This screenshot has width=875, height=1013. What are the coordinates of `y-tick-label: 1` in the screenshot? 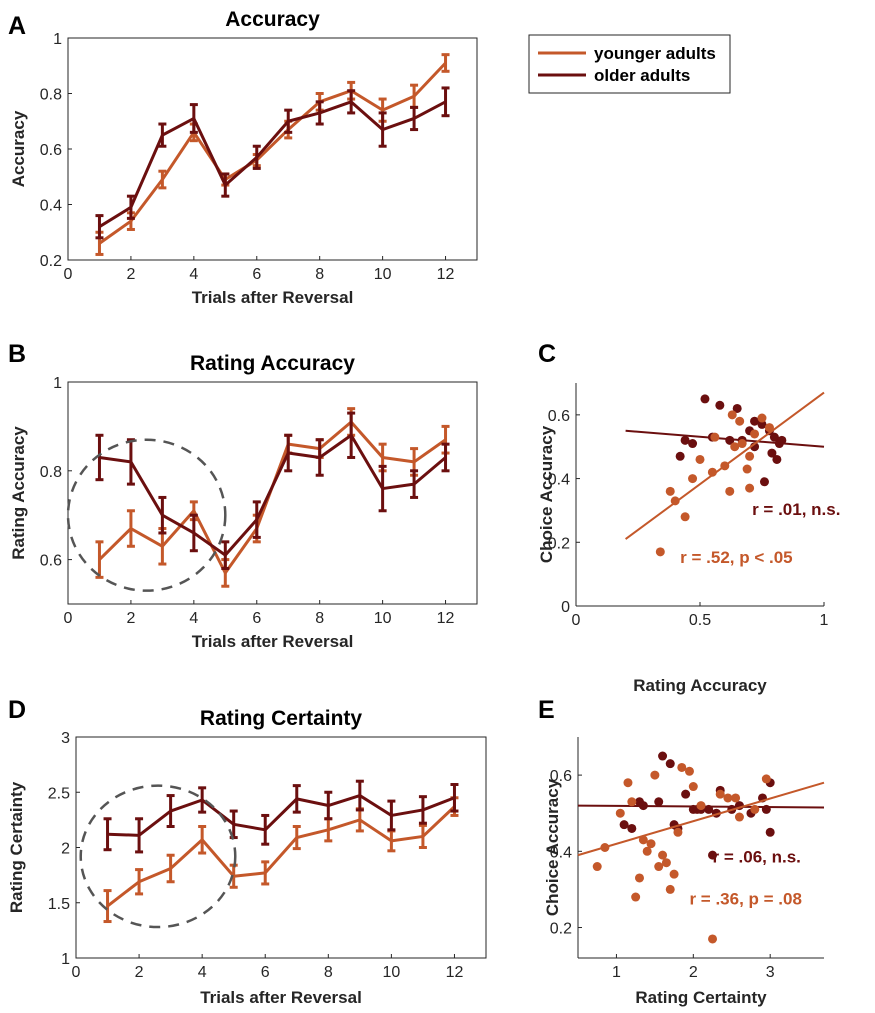 It's located at (65, 959).